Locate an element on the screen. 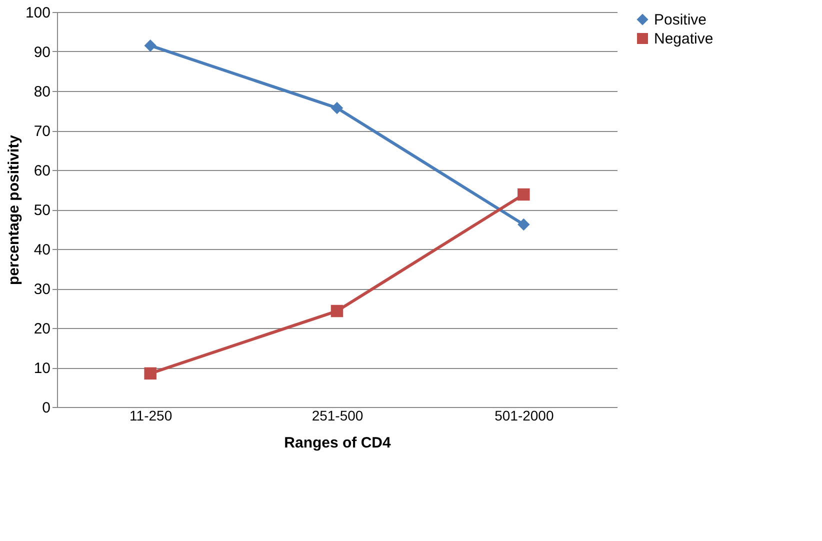 This screenshot has width=822, height=541. y-tick-label: 70 is located at coordinates (42, 131).